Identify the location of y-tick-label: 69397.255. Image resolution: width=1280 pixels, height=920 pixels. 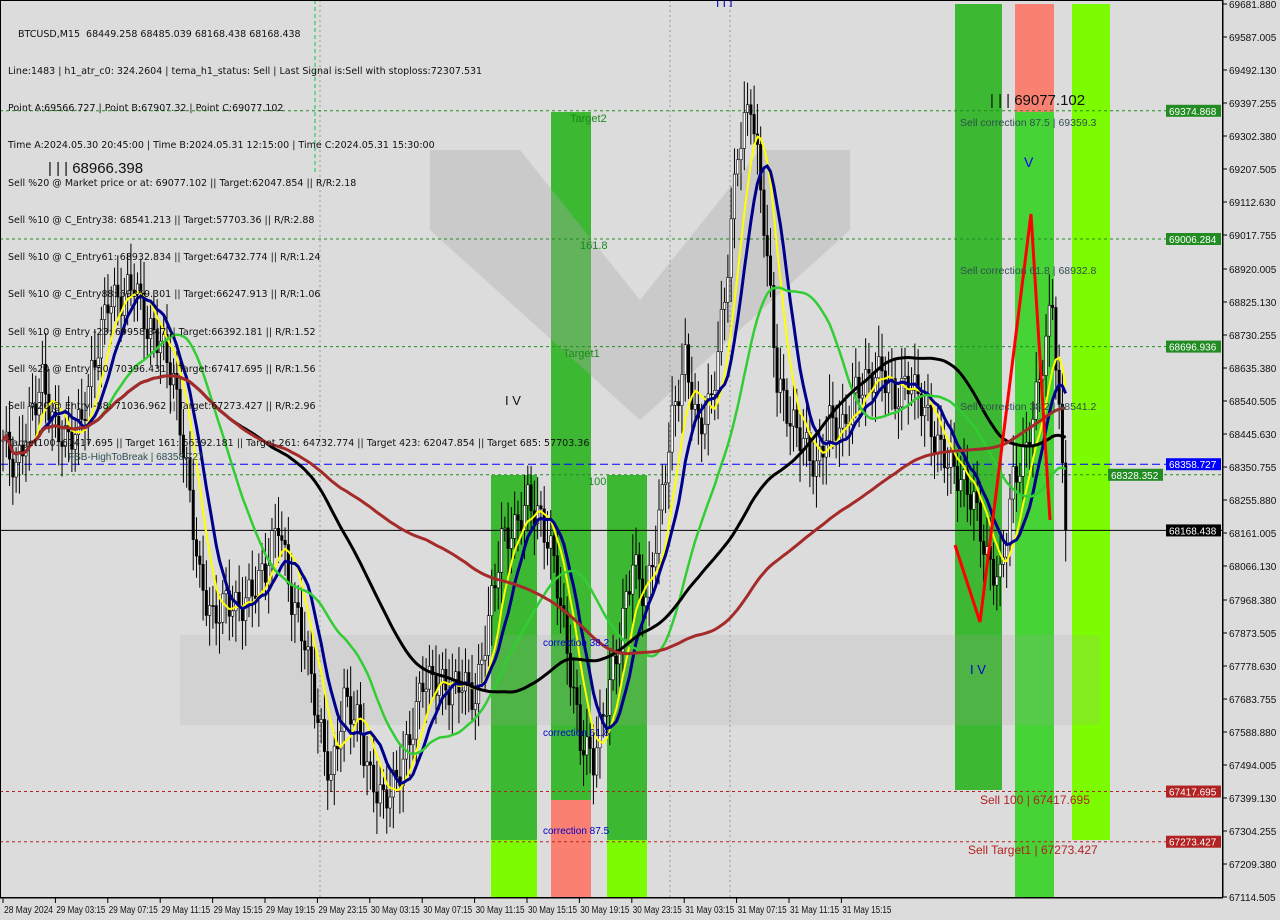
(1253, 104).